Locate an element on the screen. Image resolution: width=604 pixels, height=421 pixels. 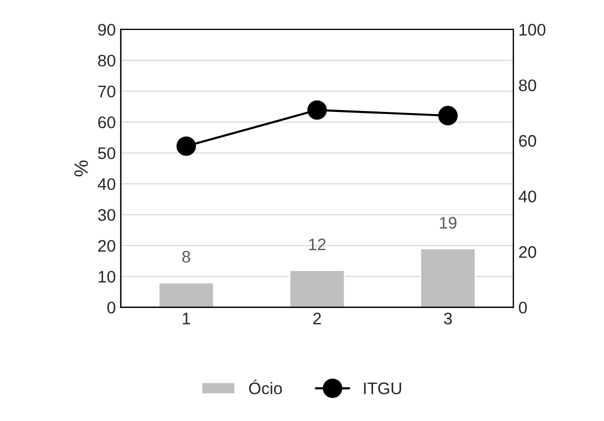
data-label: 8 is located at coordinates (186, 256).